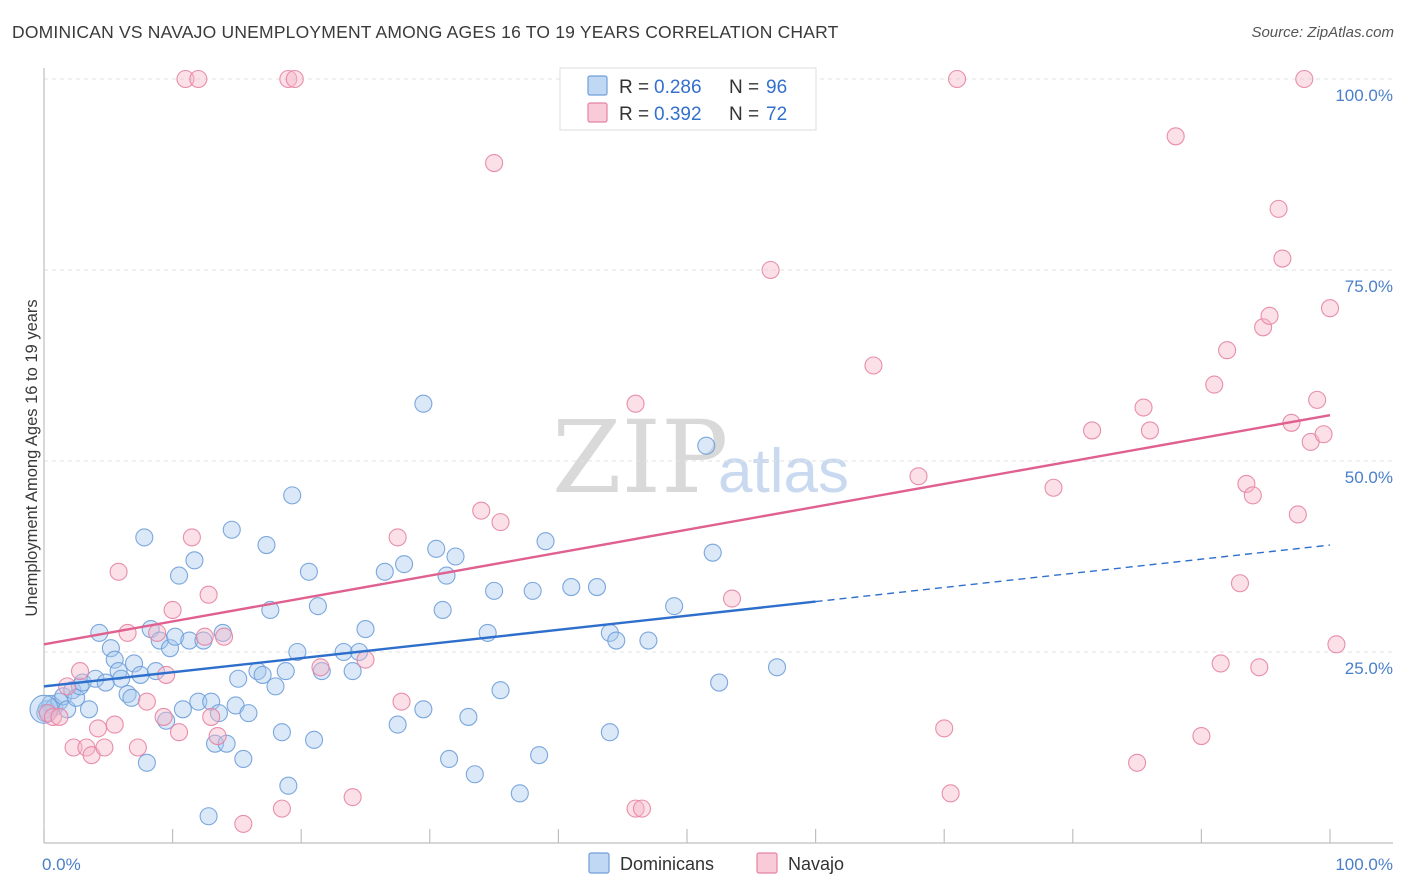  Describe the element at coordinates (1369, 477) in the screenshot. I see `y-tick-label: 50.0%` at that location.